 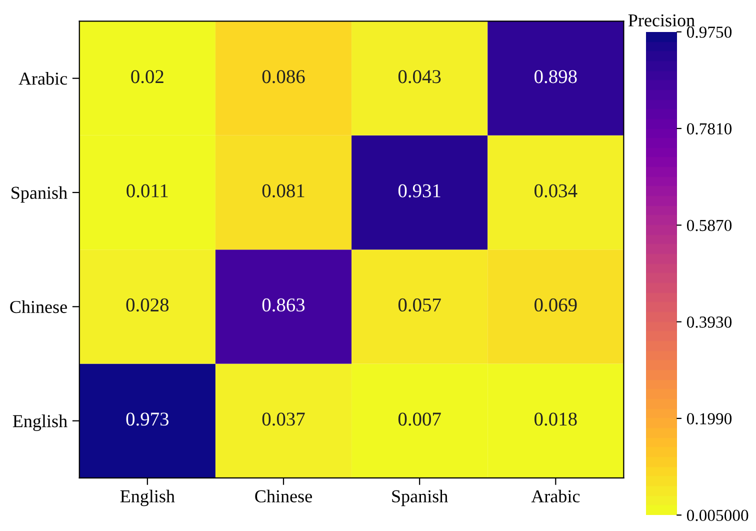 What do you see at coordinates (43, 78) in the screenshot?
I see `y-tick-label: Arabic` at bounding box center [43, 78].